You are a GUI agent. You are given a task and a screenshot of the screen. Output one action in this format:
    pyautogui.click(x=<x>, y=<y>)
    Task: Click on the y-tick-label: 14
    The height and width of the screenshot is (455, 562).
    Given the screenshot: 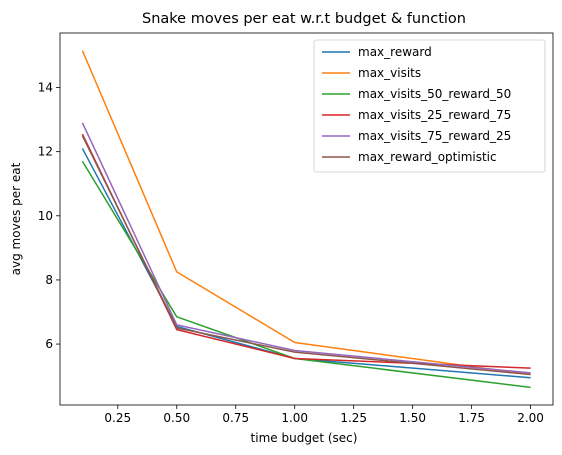 What is the action you would take?
    pyautogui.click(x=45, y=88)
    